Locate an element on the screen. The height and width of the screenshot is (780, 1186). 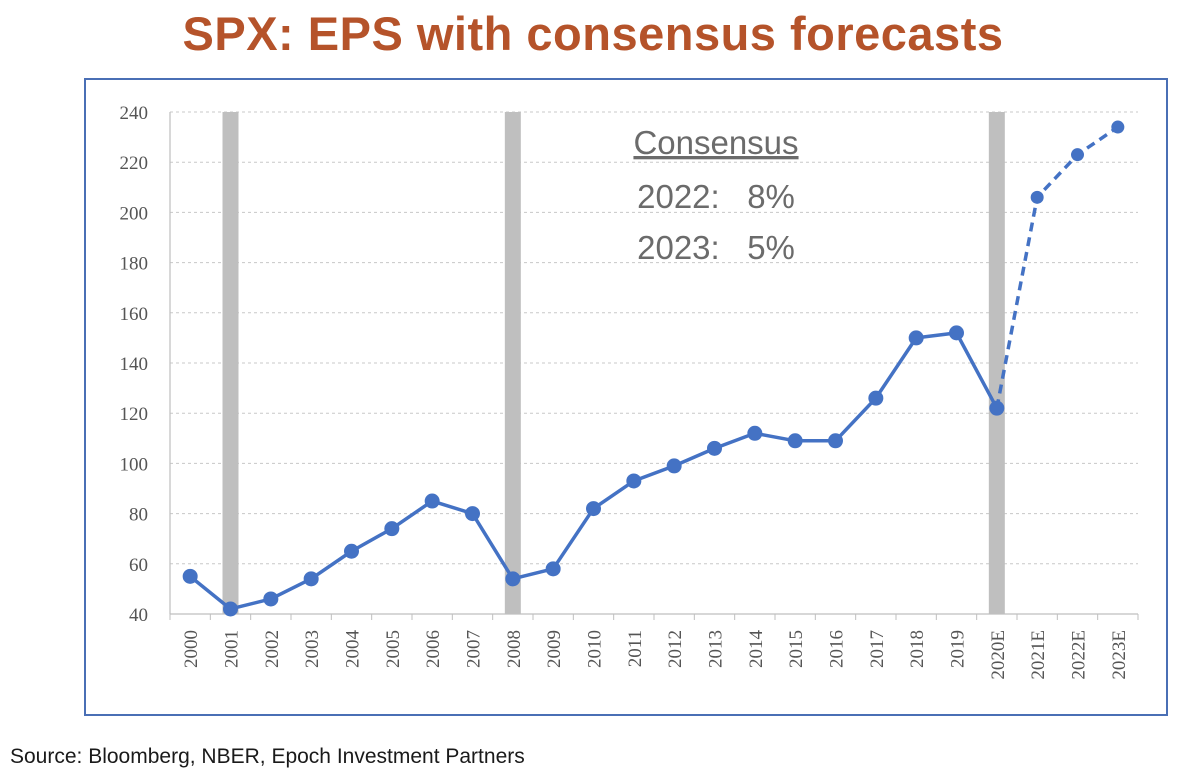
x-tick-label: 2007 is located at coordinates (474, 649).